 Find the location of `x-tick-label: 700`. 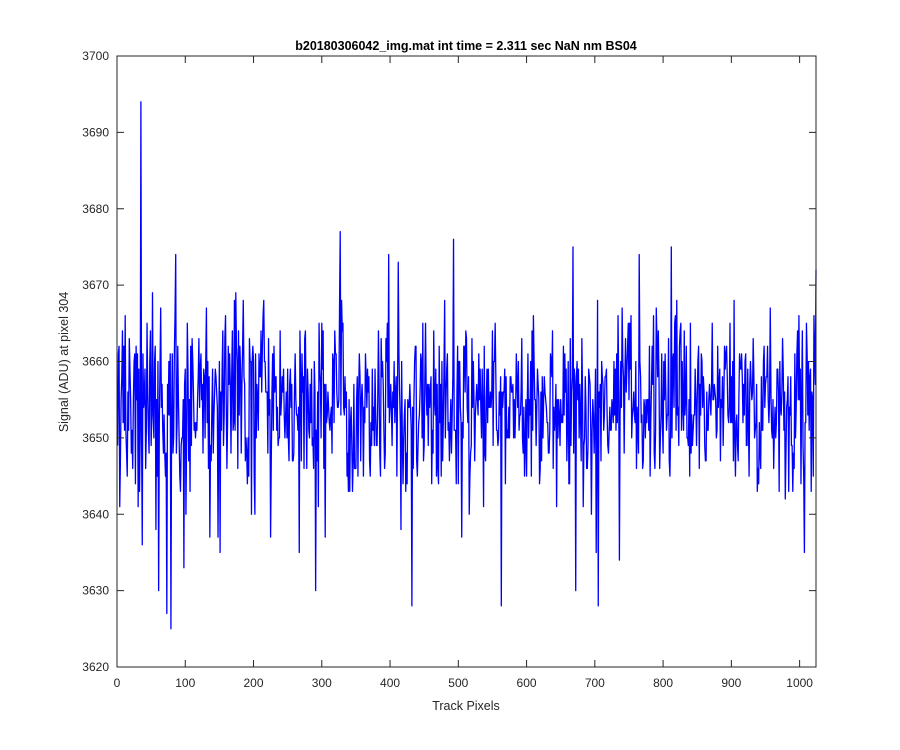

x-tick-label: 700 is located at coordinates (595, 683).